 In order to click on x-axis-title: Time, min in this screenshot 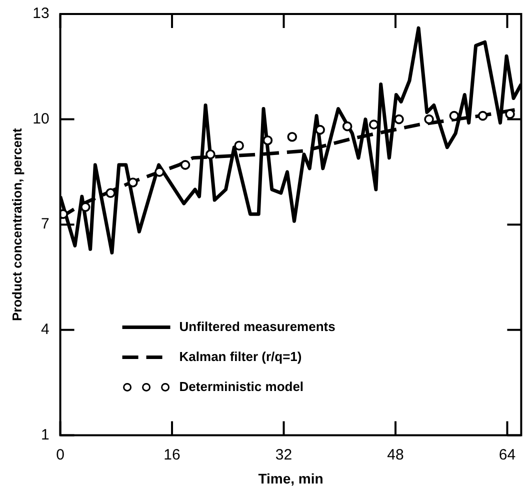, I will do `click(291, 478)`.